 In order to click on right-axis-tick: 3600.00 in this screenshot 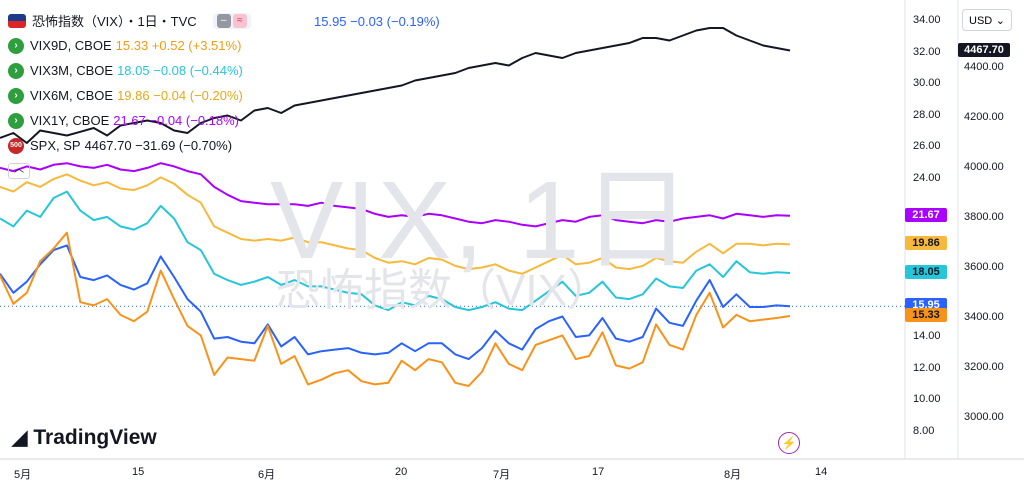, I will do `click(984, 267)`.